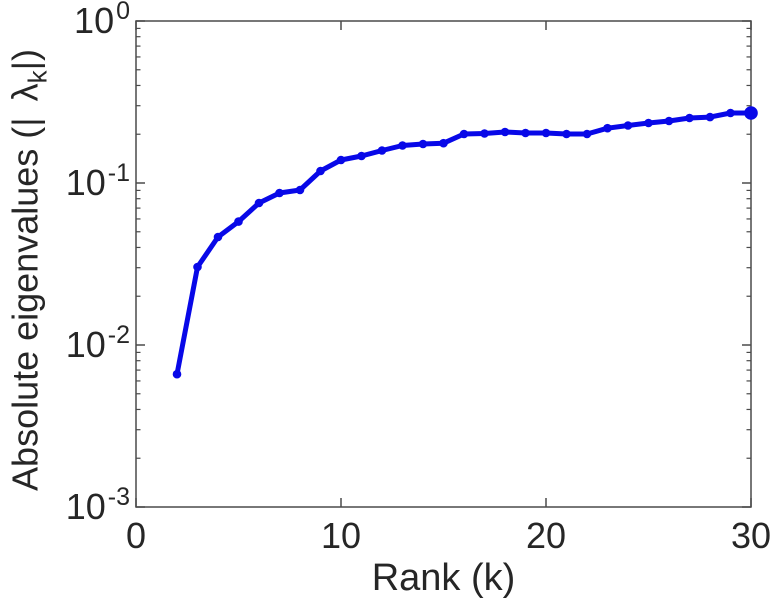 The height and width of the screenshot is (600, 772). What do you see at coordinates (25, 92) in the screenshot?
I see `lambda-symbol: λ` at bounding box center [25, 92].